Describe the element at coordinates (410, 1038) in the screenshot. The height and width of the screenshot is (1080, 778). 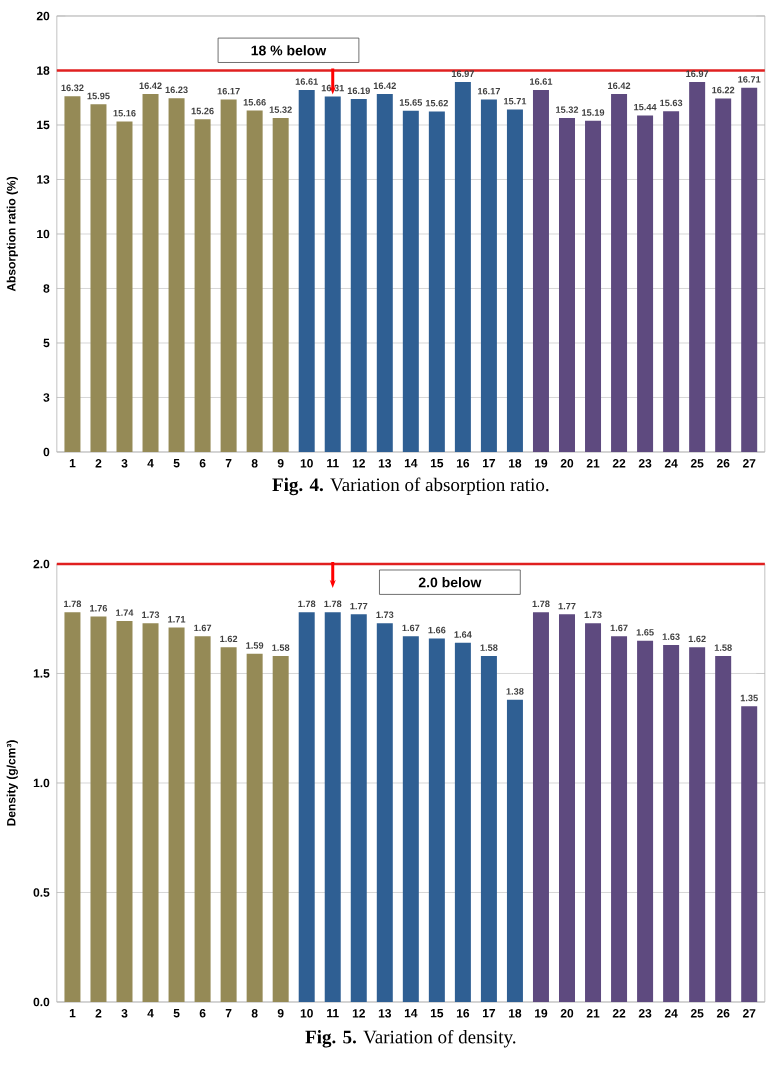
I see `text: Fig. 5. Variation of density.` at that location.